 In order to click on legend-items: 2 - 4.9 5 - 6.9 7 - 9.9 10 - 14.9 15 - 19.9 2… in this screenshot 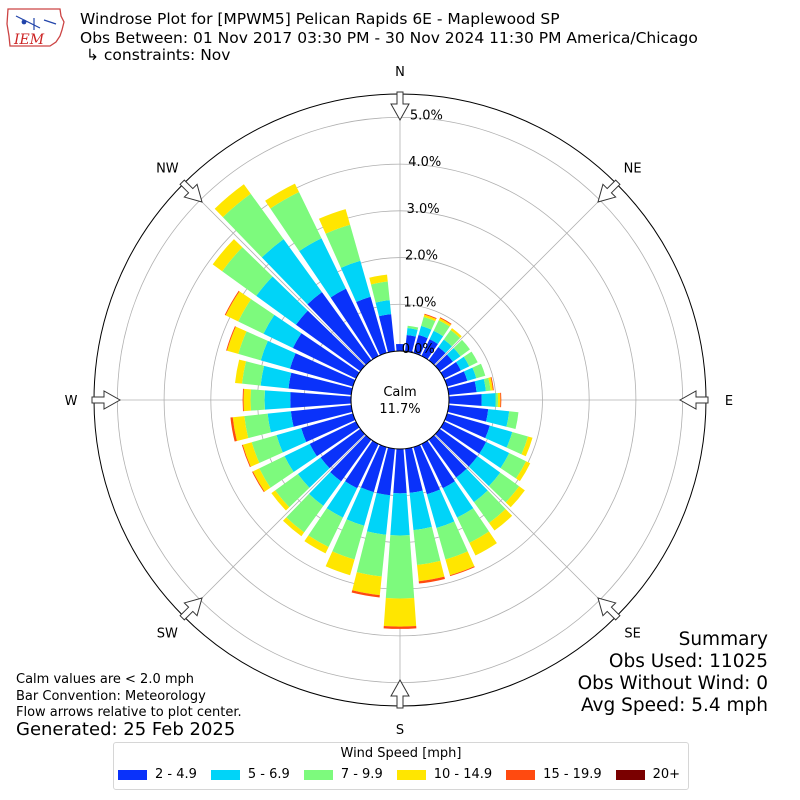, I will do `click(406, 774)`.